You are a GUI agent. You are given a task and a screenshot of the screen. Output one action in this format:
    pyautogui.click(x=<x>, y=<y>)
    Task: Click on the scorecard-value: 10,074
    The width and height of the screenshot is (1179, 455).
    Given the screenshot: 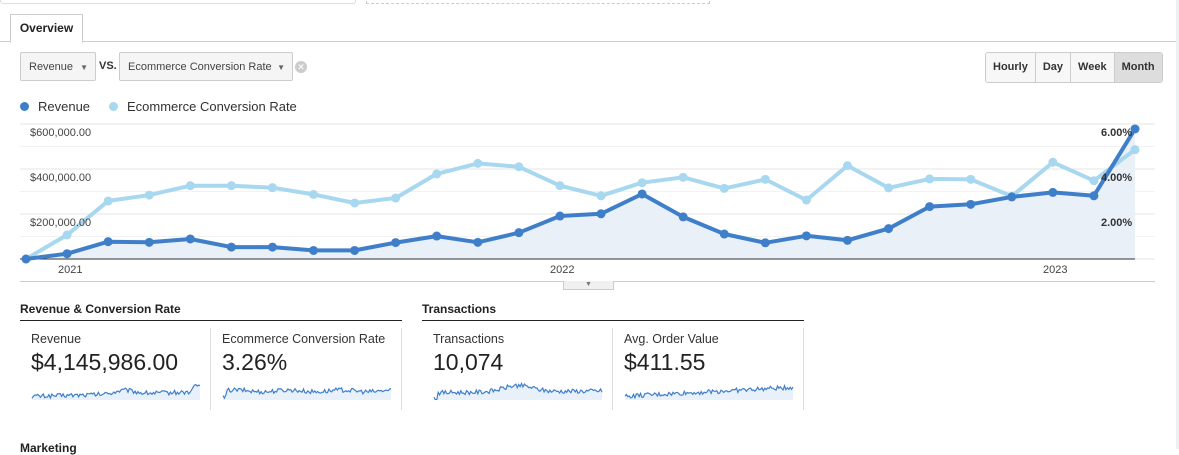 What is the action you would take?
    pyautogui.click(x=468, y=362)
    